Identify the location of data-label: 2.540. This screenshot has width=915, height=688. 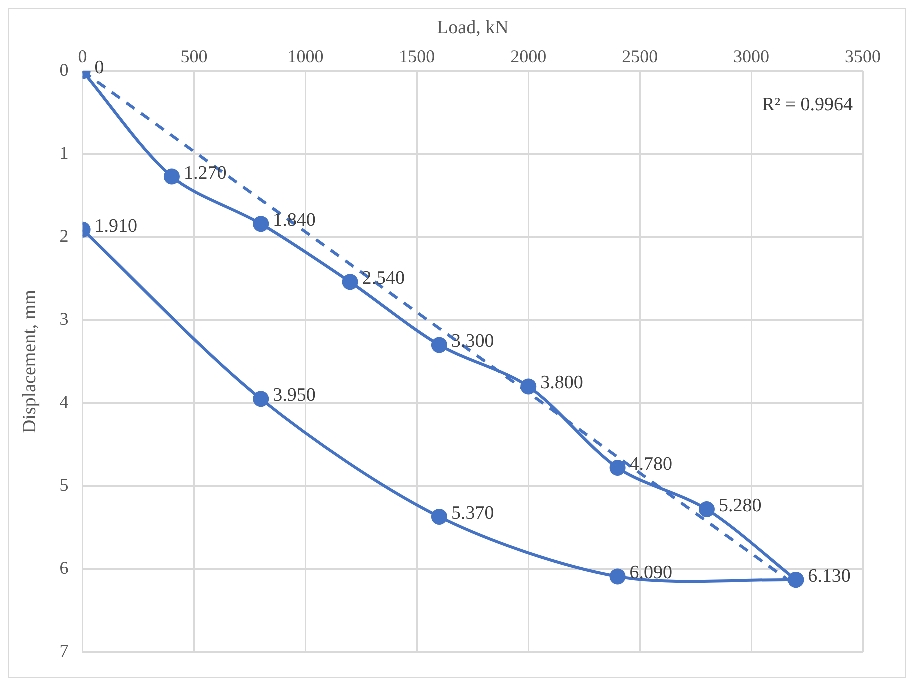
(384, 279).